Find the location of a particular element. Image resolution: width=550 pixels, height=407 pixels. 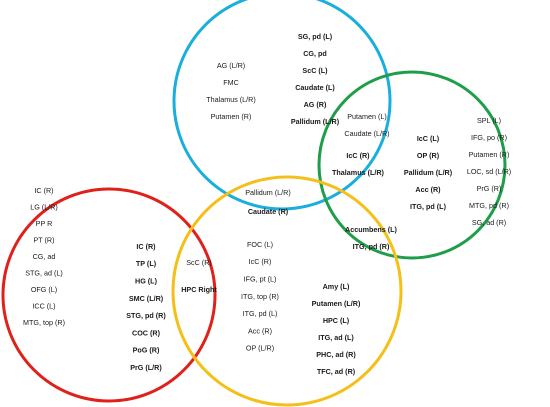

region-label: PP R is located at coordinates (44, 223).